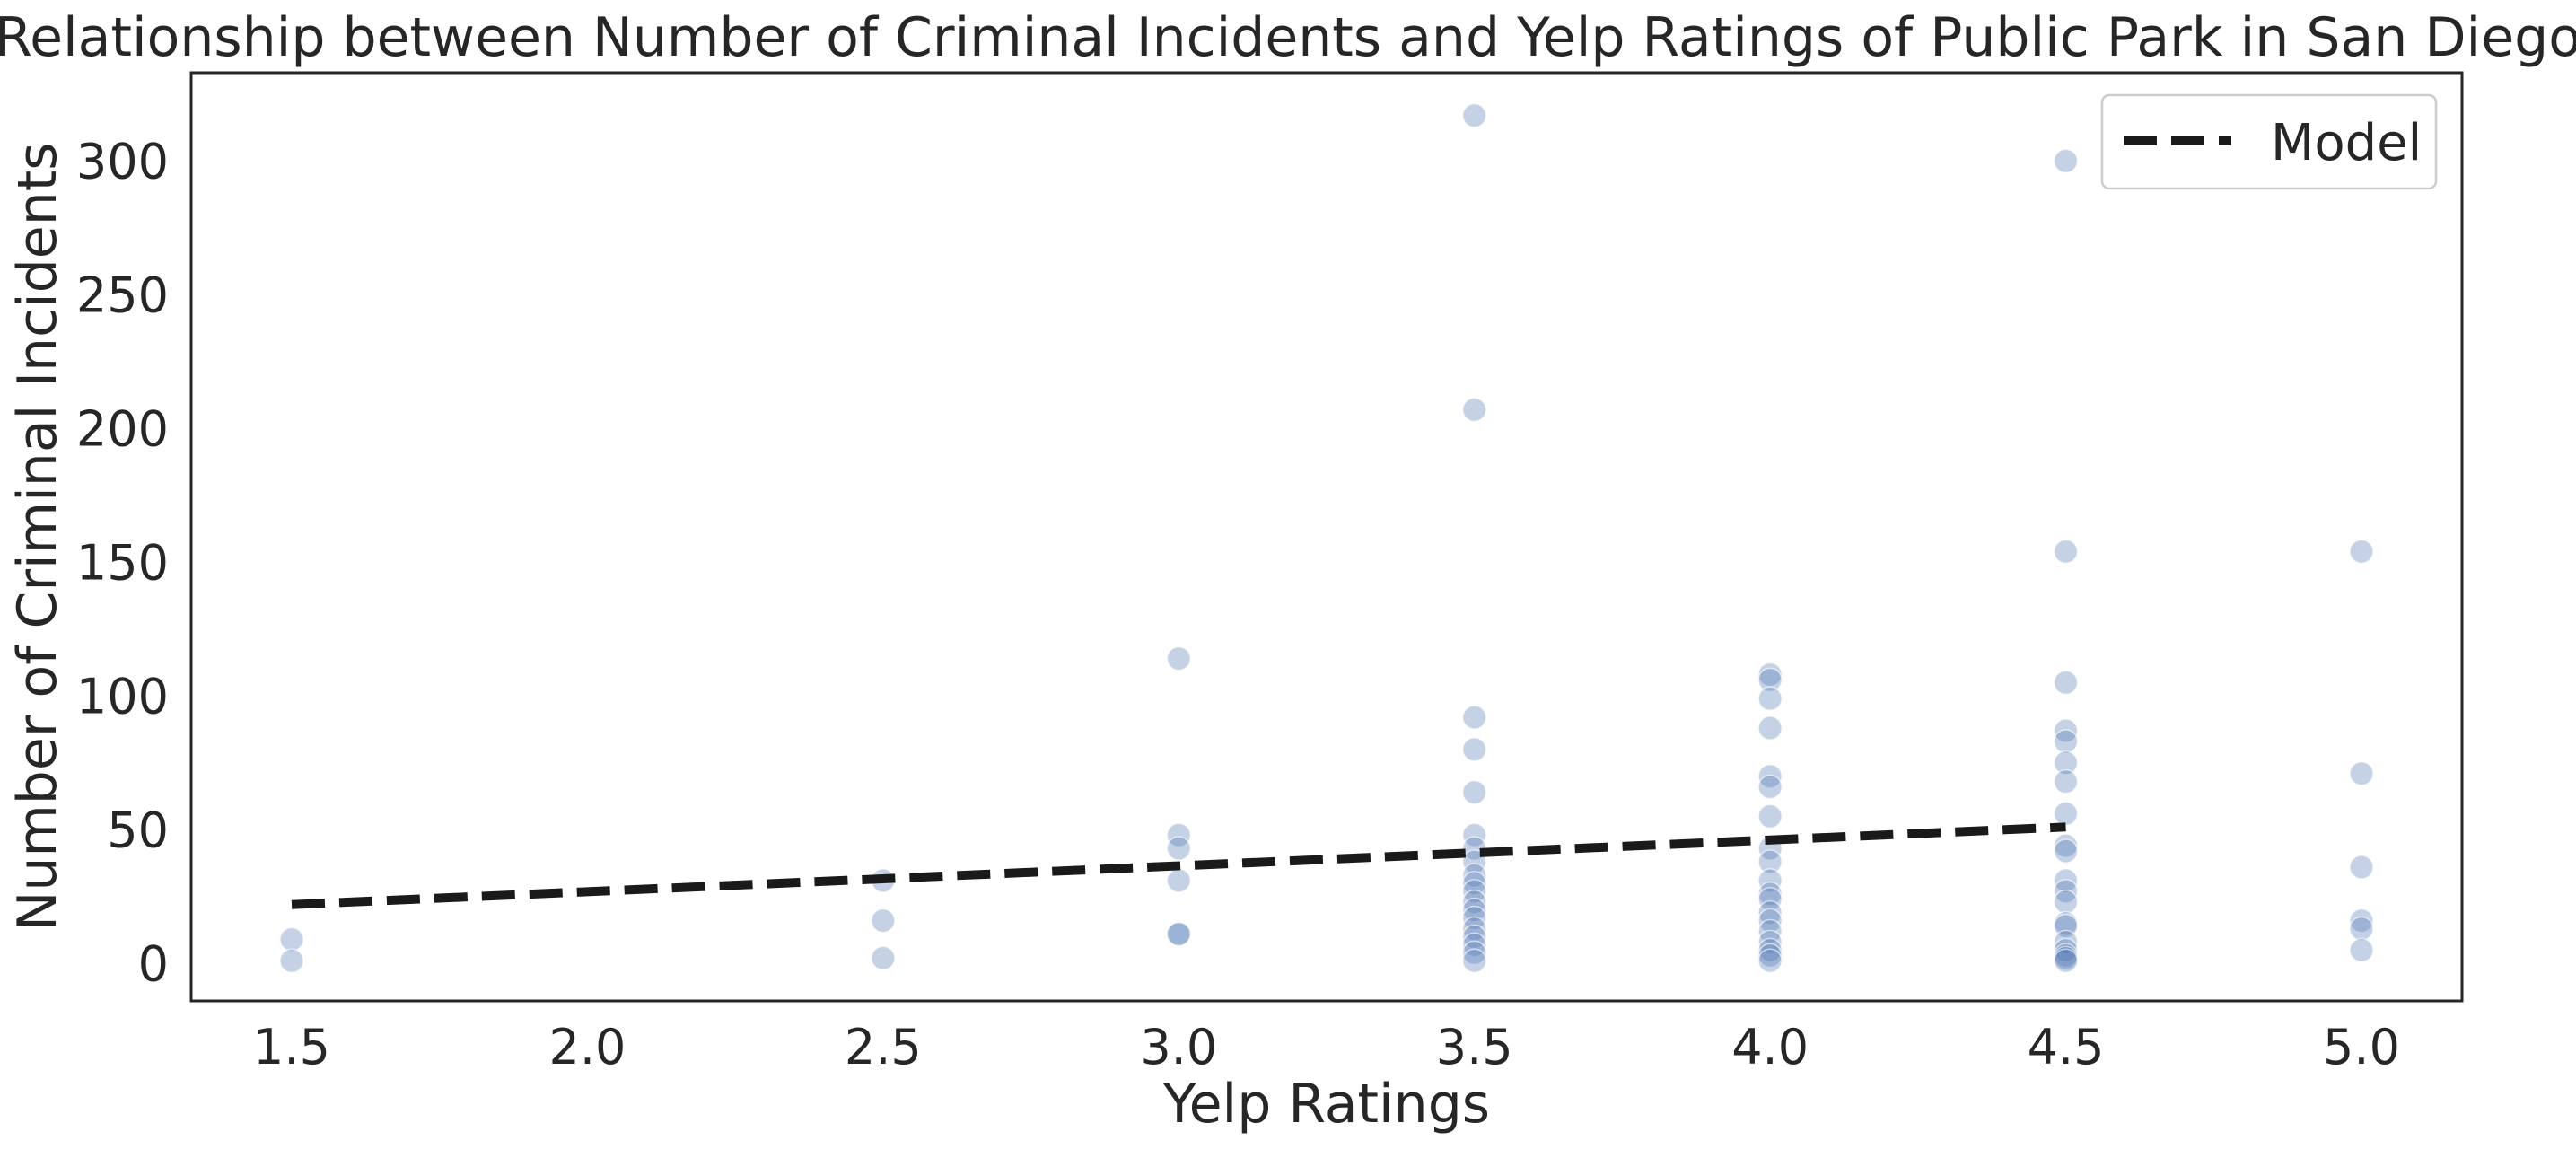 The width and height of the screenshot is (2576, 1158). I want to click on y-tick-label: 0, so click(153, 963).